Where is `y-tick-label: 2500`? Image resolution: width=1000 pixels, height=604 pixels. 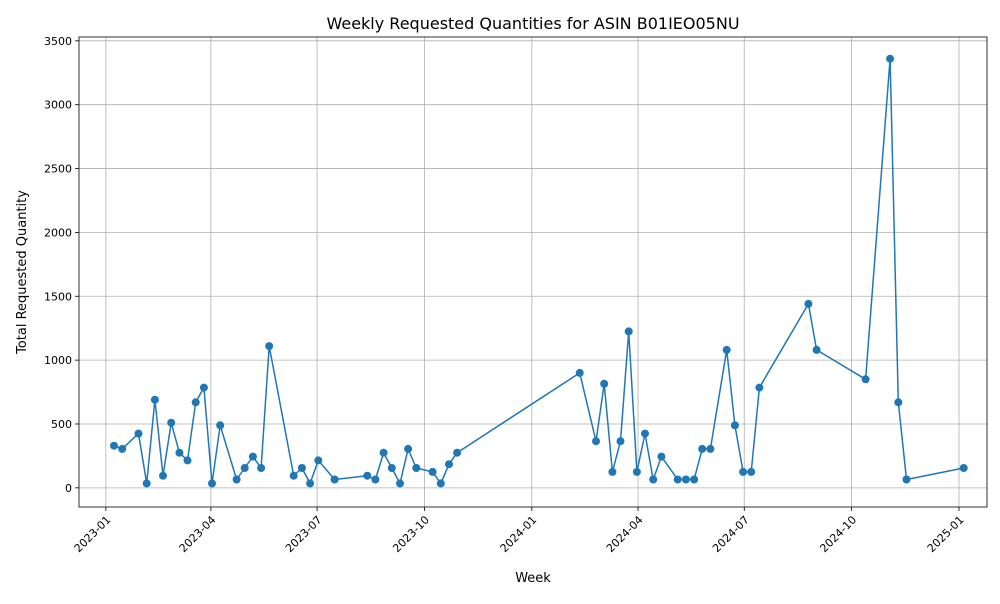
y-tick-label: 2500 is located at coordinates (58, 169).